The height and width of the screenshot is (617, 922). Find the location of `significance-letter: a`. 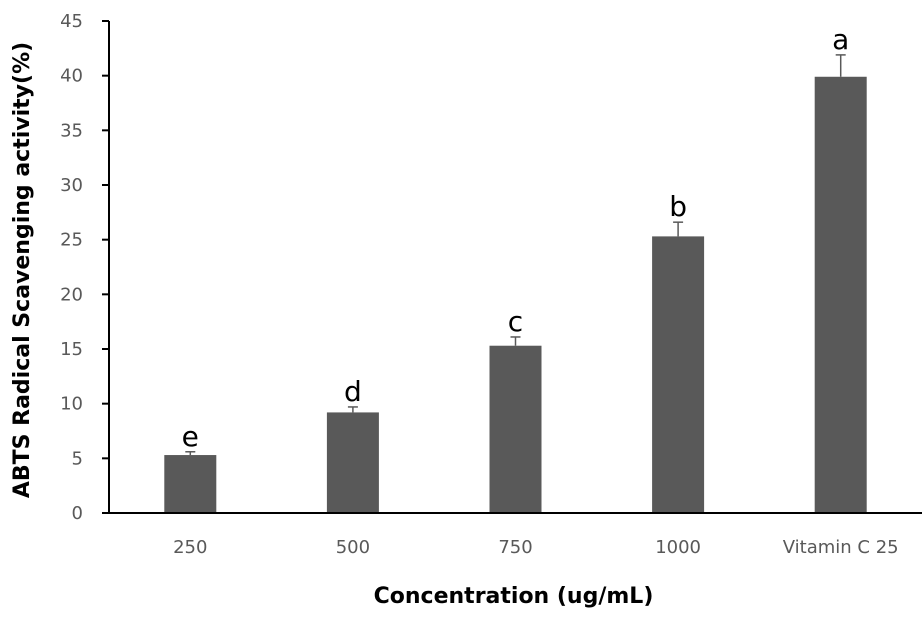

significance-letter: a is located at coordinates (840, 39).